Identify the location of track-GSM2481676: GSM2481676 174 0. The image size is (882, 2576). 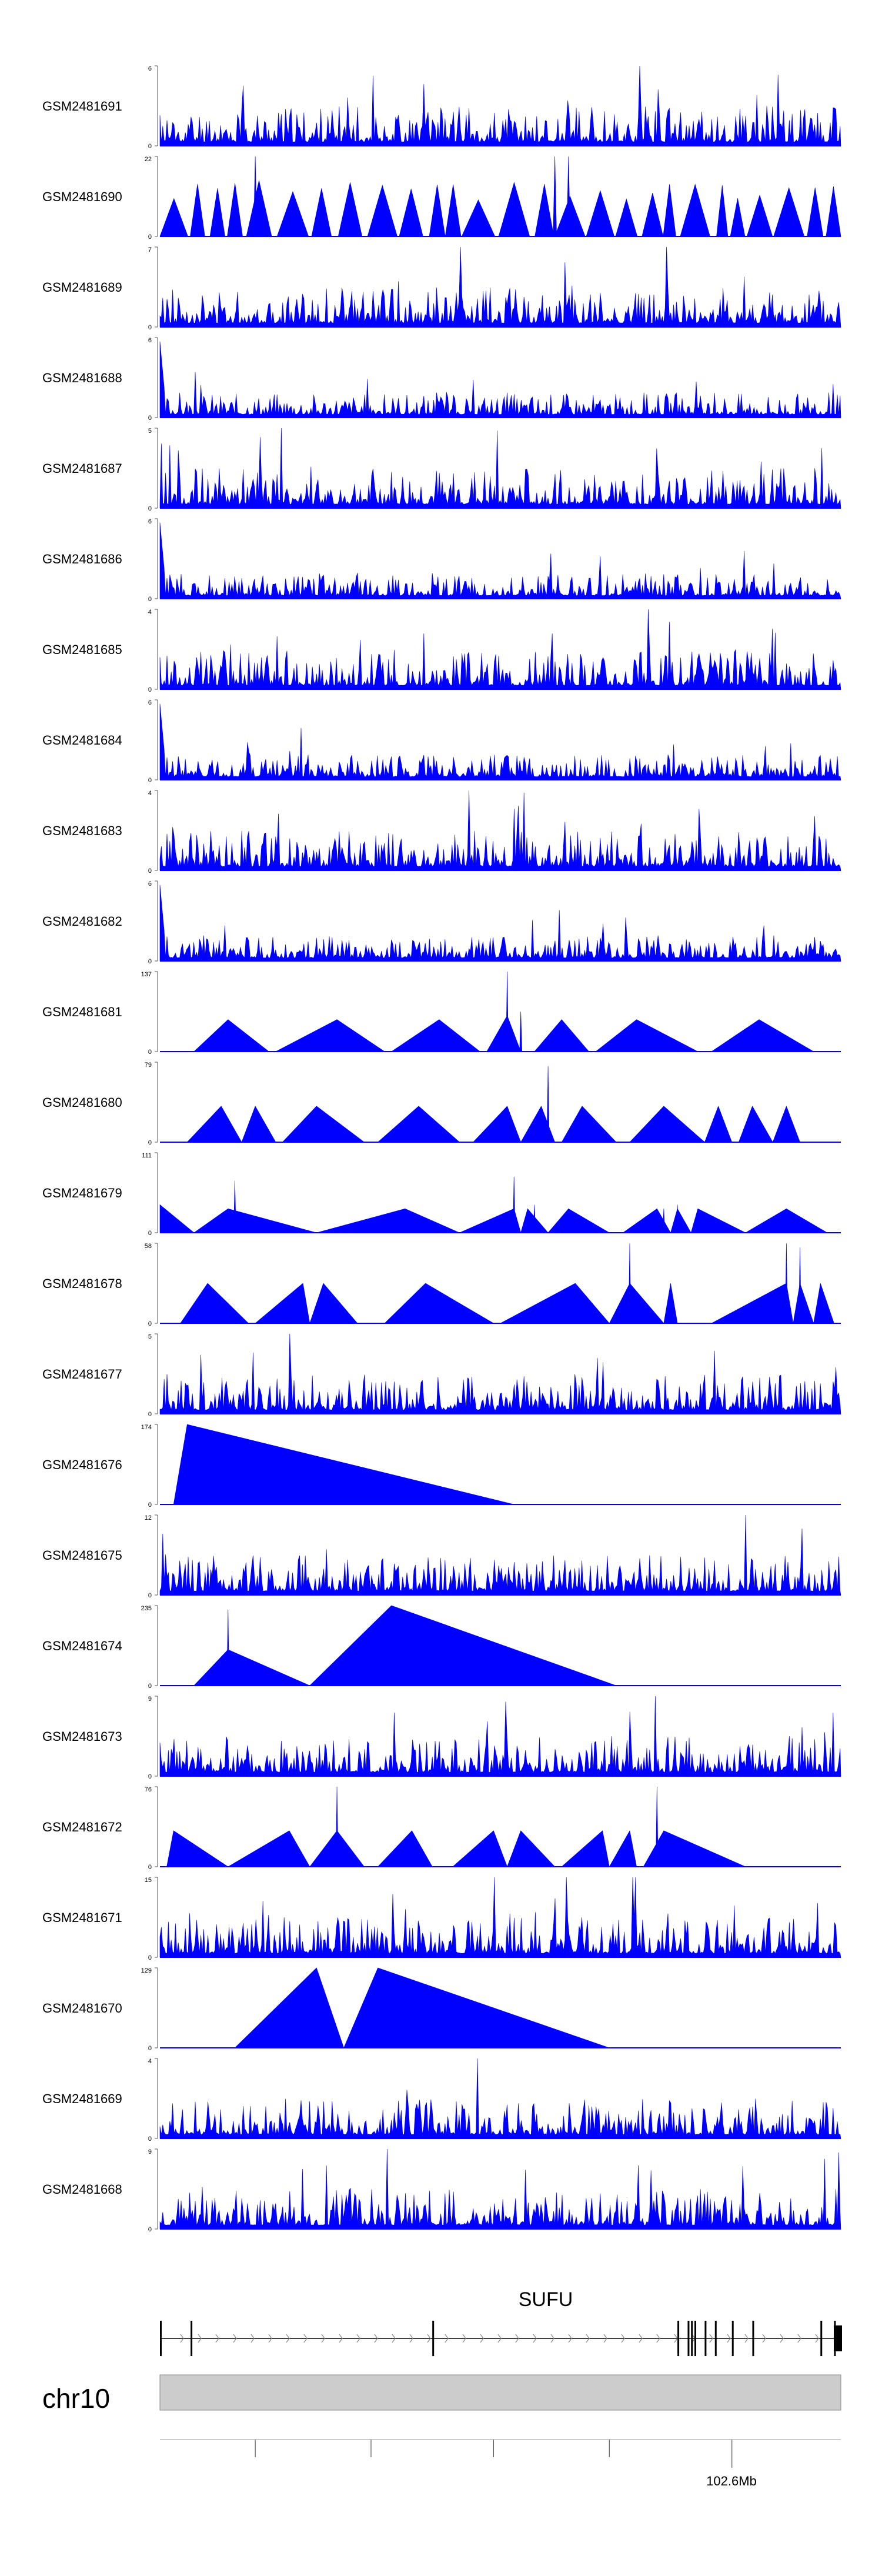
(441, 1466).